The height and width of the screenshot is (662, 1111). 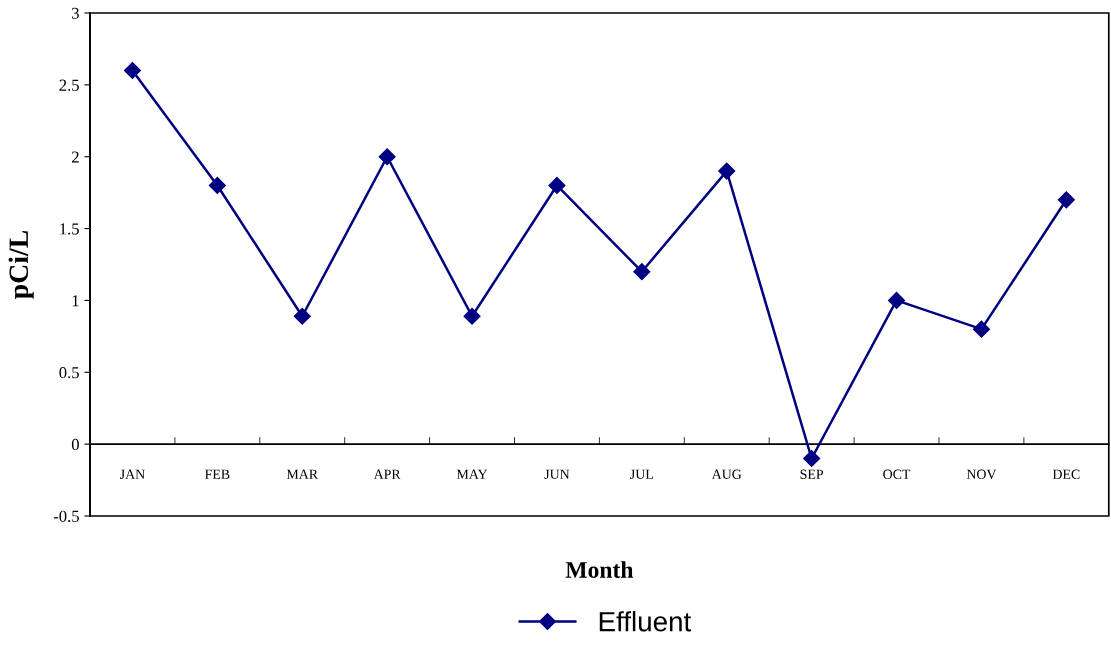 What do you see at coordinates (66, 516) in the screenshot?
I see `y-tick-label: -0.5` at bounding box center [66, 516].